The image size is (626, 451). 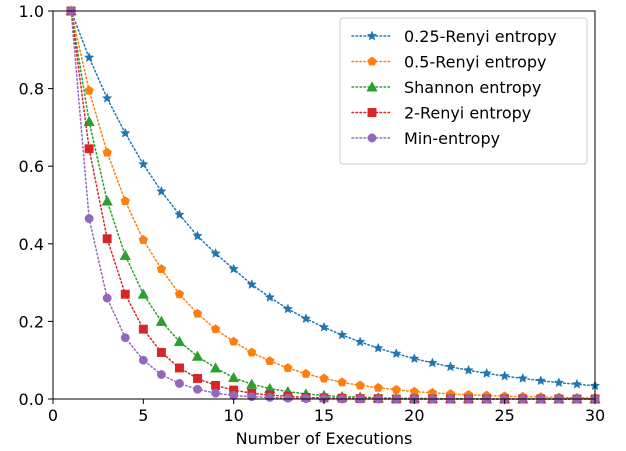 What do you see at coordinates (31, 166) in the screenshot?
I see `y-tick-label: 0.6` at bounding box center [31, 166].